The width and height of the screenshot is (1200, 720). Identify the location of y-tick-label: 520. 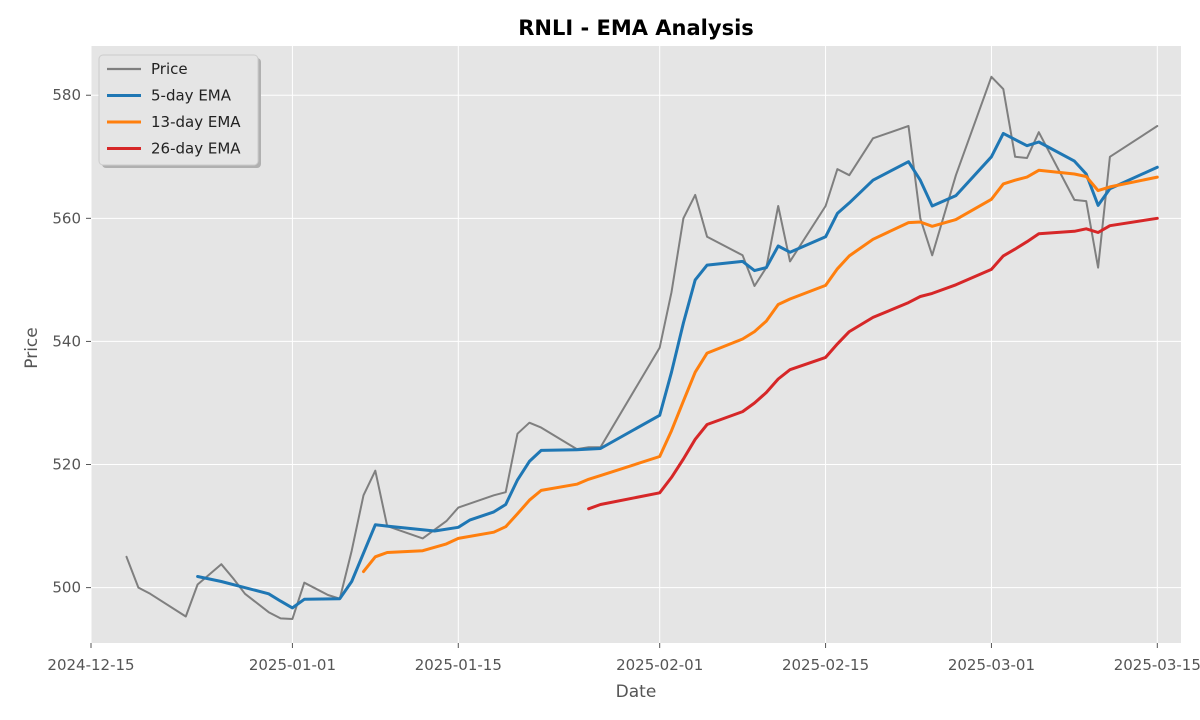
(66, 465).